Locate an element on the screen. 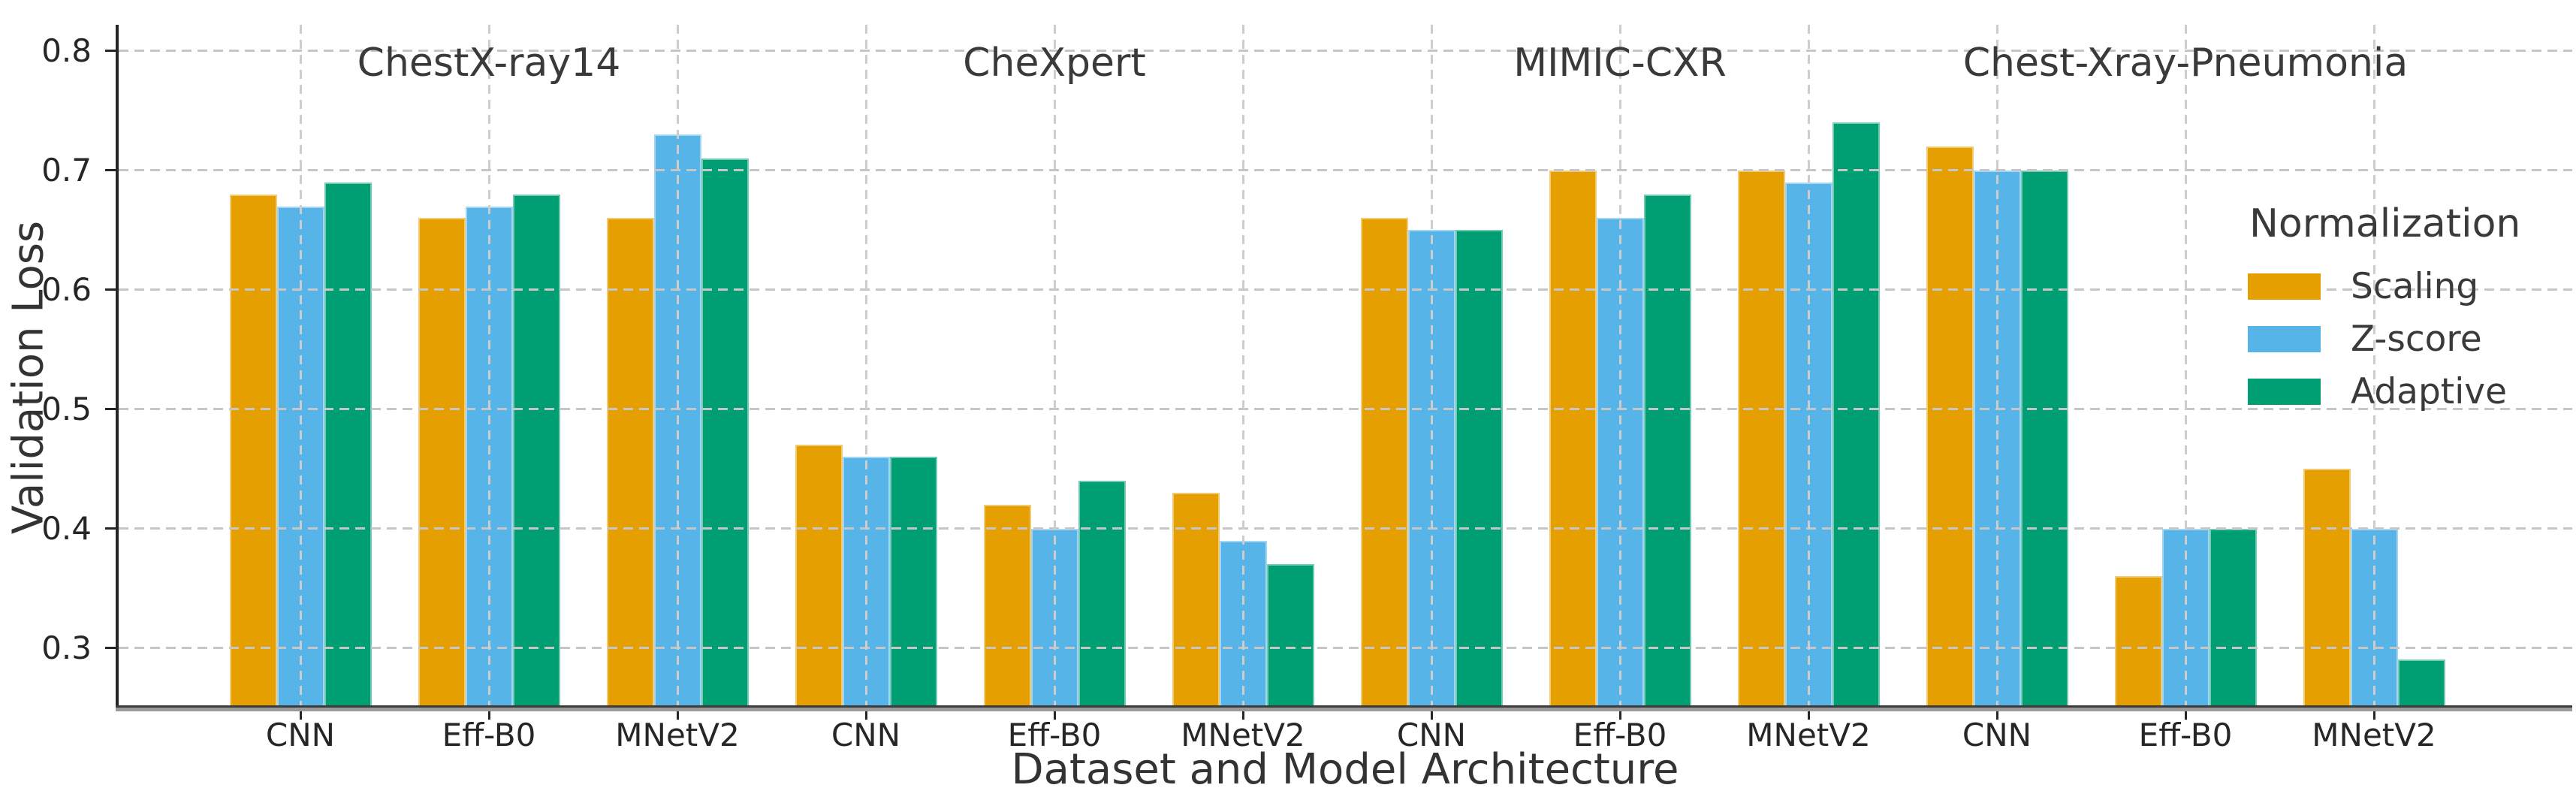 This screenshot has height=809, width=2576. bar-Chest-Xray-Pneumonia-Eff-B0-Adaptive is located at coordinates (2233, 618).